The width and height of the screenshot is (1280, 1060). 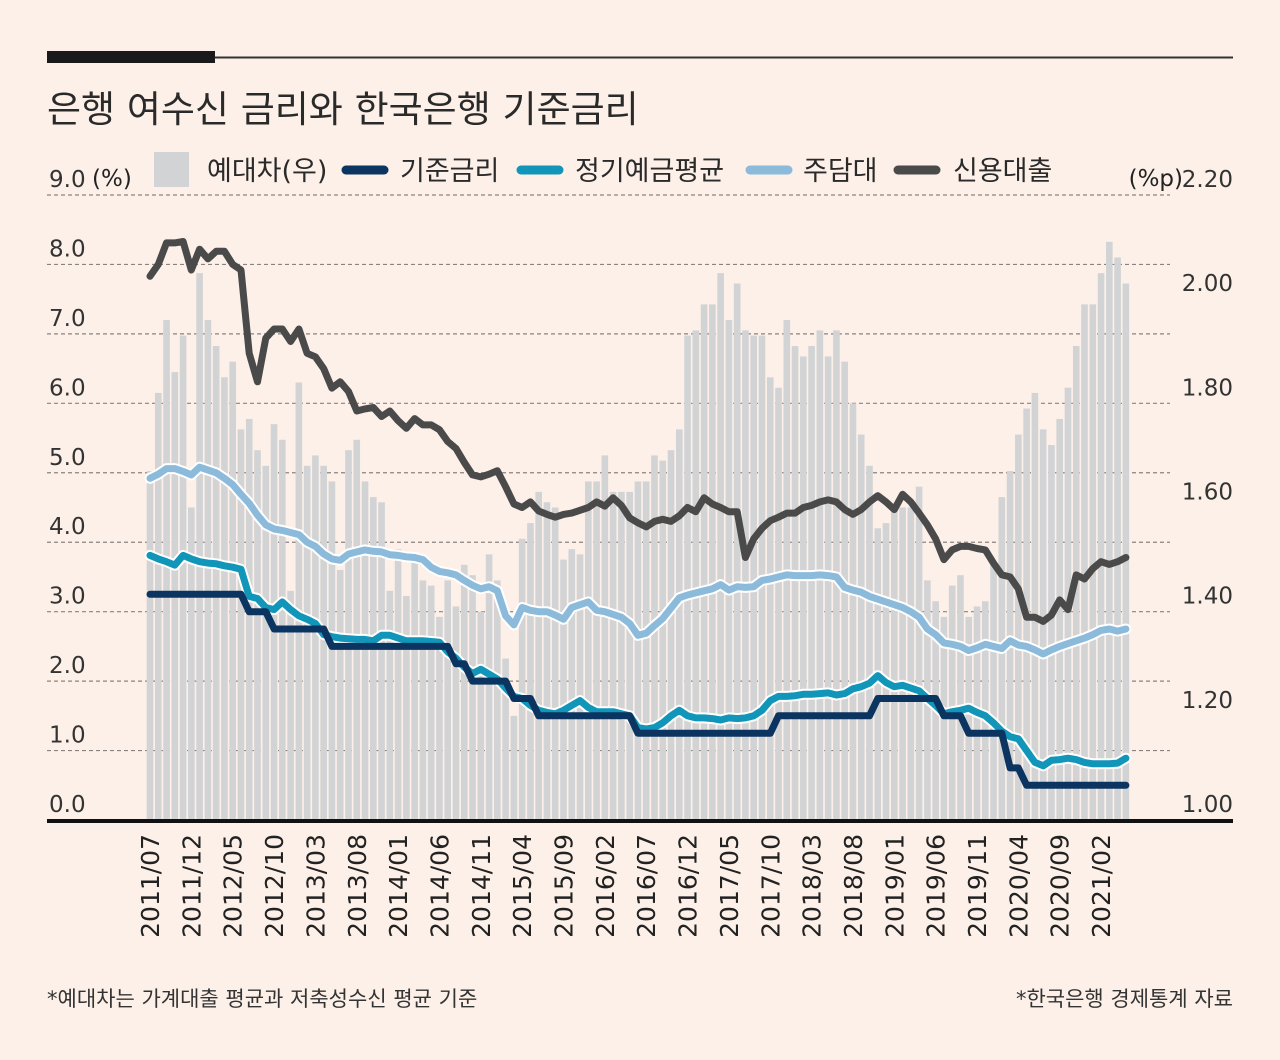 I want to click on x-axis-tick-label: 2011/07, so click(x=150, y=886).